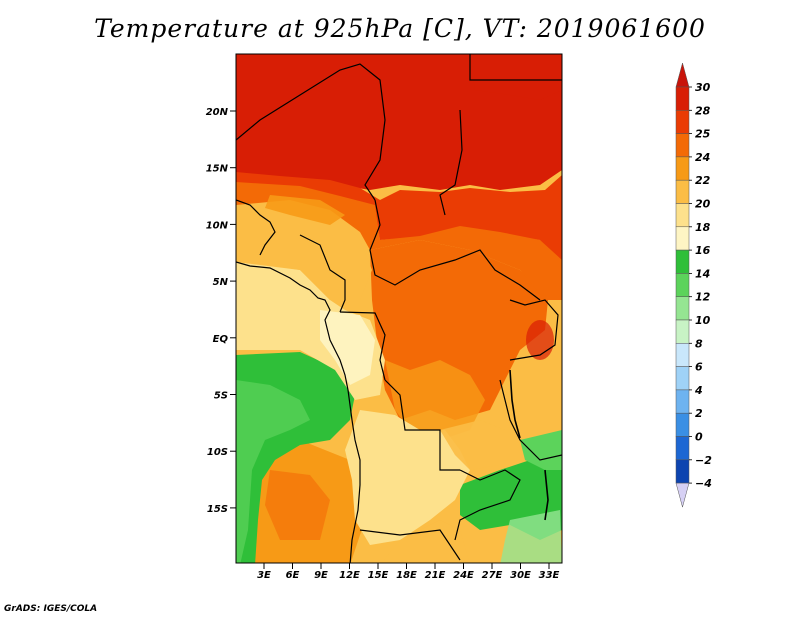  I want to click on lat-tick-label: 10N, so click(217, 225).